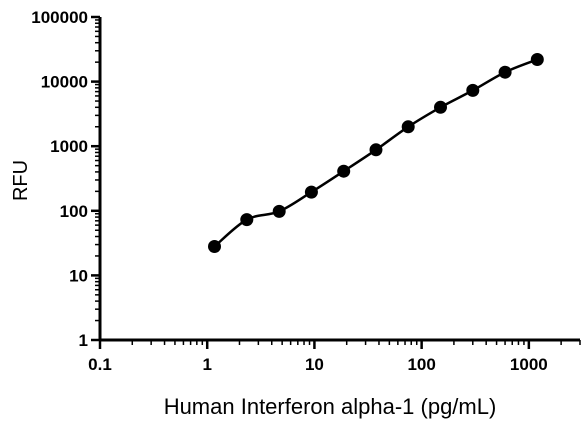 This screenshot has width=582, height=428. What do you see at coordinates (74, 211) in the screenshot?
I see `y-tick-label: 100` at bounding box center [74, 211].